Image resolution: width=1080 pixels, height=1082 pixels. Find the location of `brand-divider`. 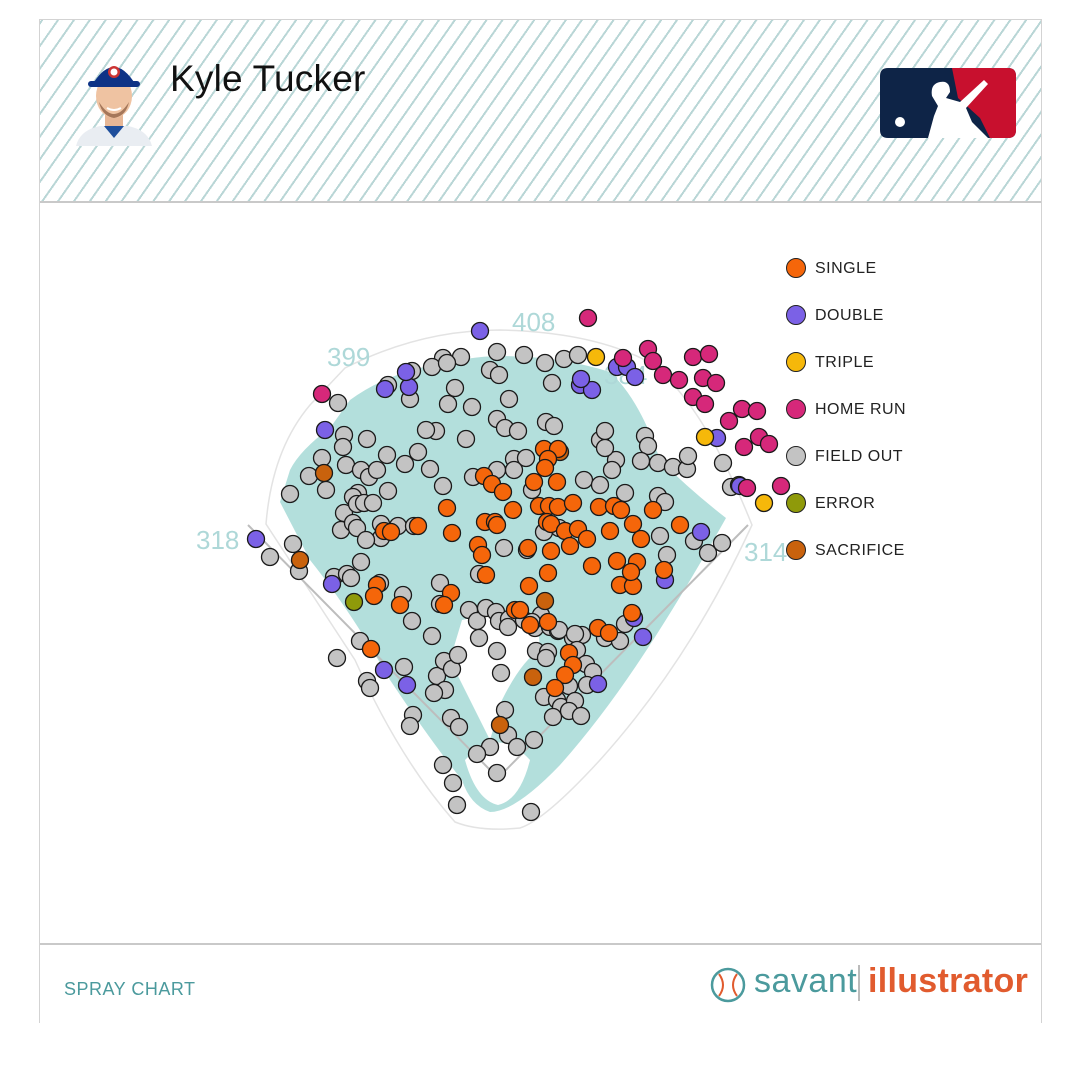

brand-divider is located at coordinates (859, 983).